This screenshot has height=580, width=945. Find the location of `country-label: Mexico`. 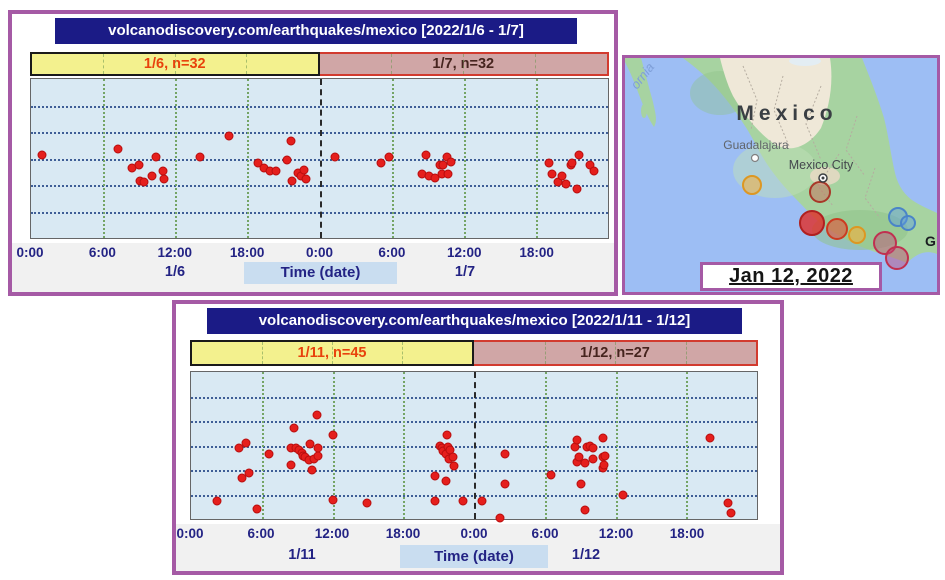

country-label: Mexico is located at coordinates (786, 113).